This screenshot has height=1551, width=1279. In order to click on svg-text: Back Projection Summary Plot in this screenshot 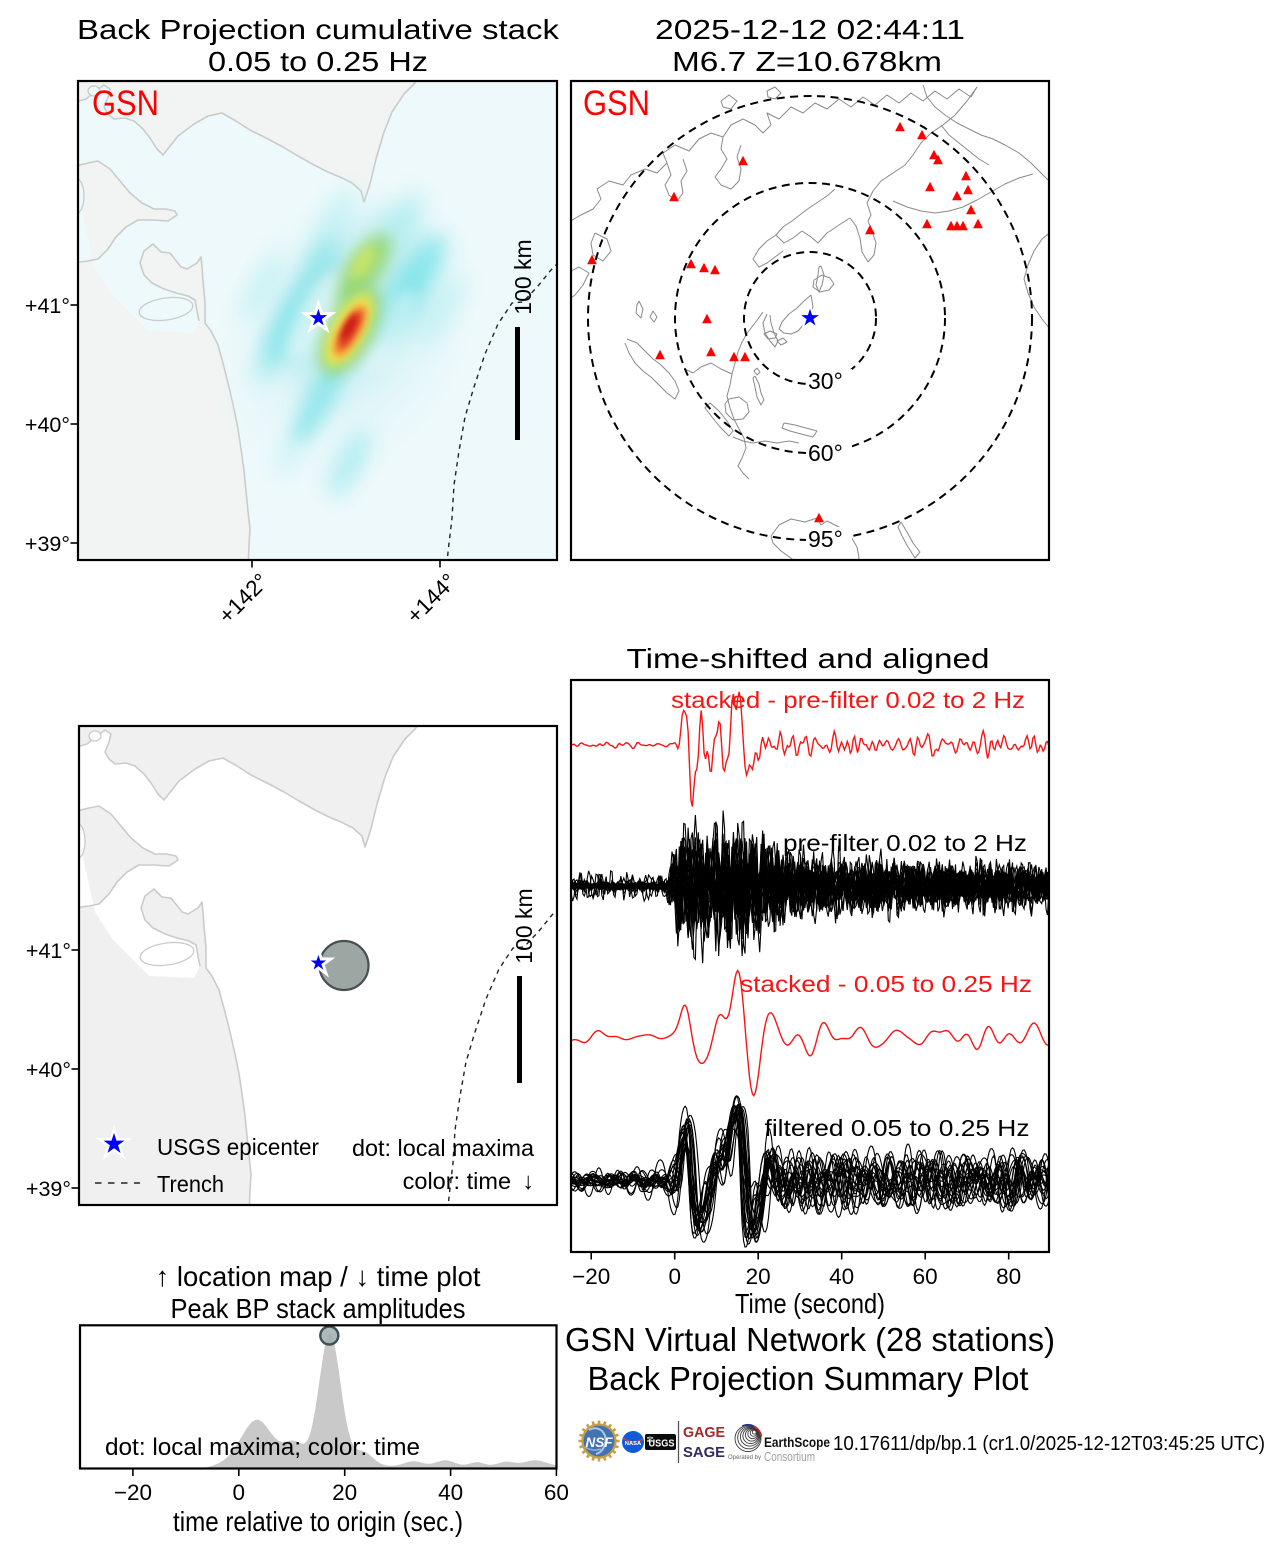, I will do `click(808, 1378)`.